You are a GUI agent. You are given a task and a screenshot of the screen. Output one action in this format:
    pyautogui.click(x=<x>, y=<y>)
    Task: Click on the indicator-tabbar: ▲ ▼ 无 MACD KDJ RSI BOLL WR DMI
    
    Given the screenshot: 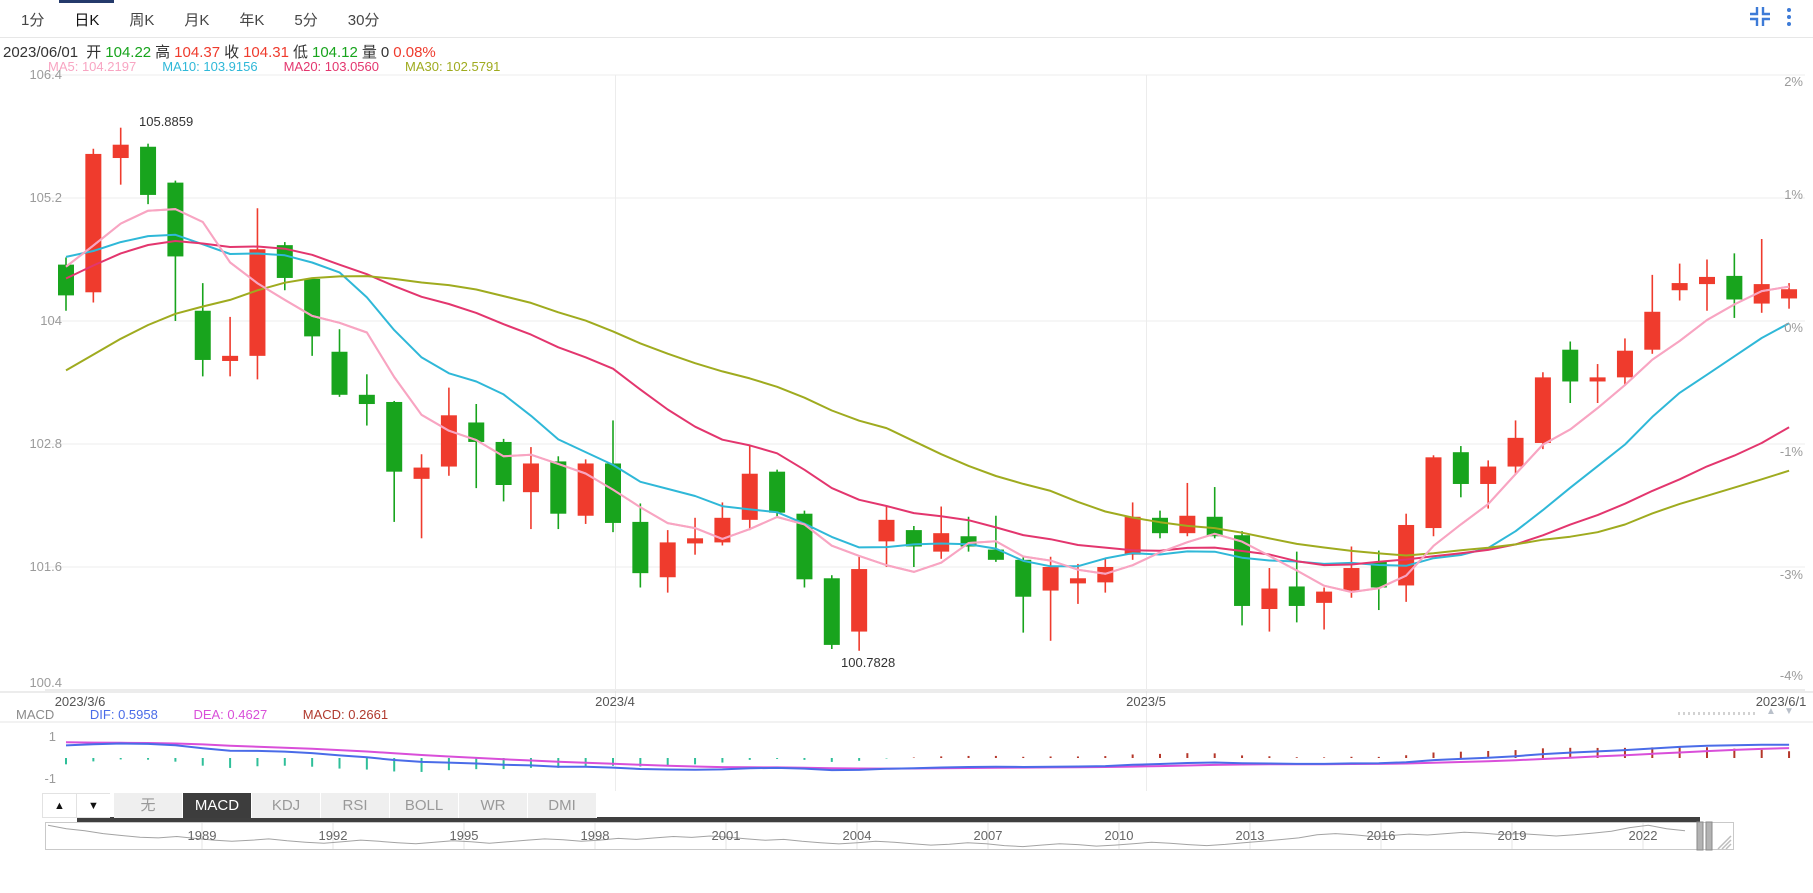 What is the action you would take?
    pyautogui.click(x=319, y=805)
    